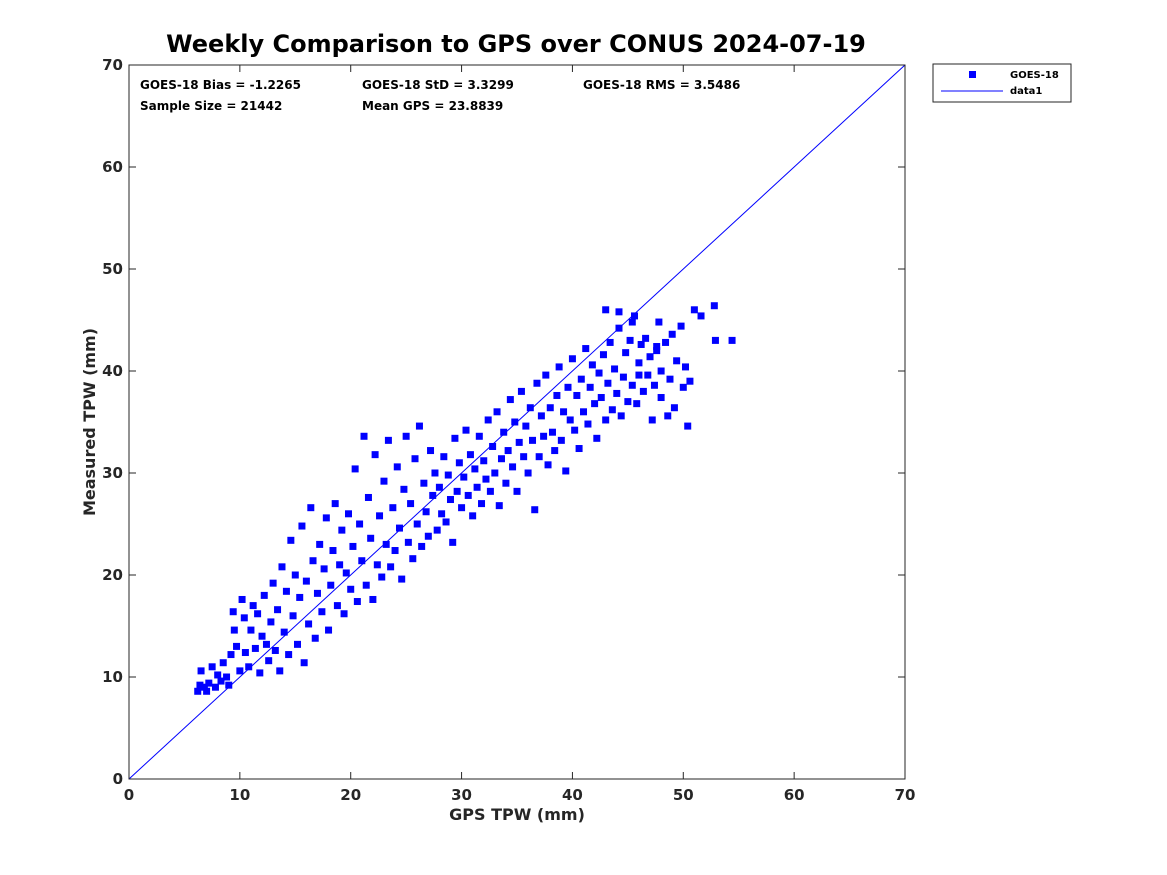 The height and width of the screenshot is (875, 1167). Describe the element at coordinates (683, 795) in the screenshot. I see `x-tick-label: 50` at that location.